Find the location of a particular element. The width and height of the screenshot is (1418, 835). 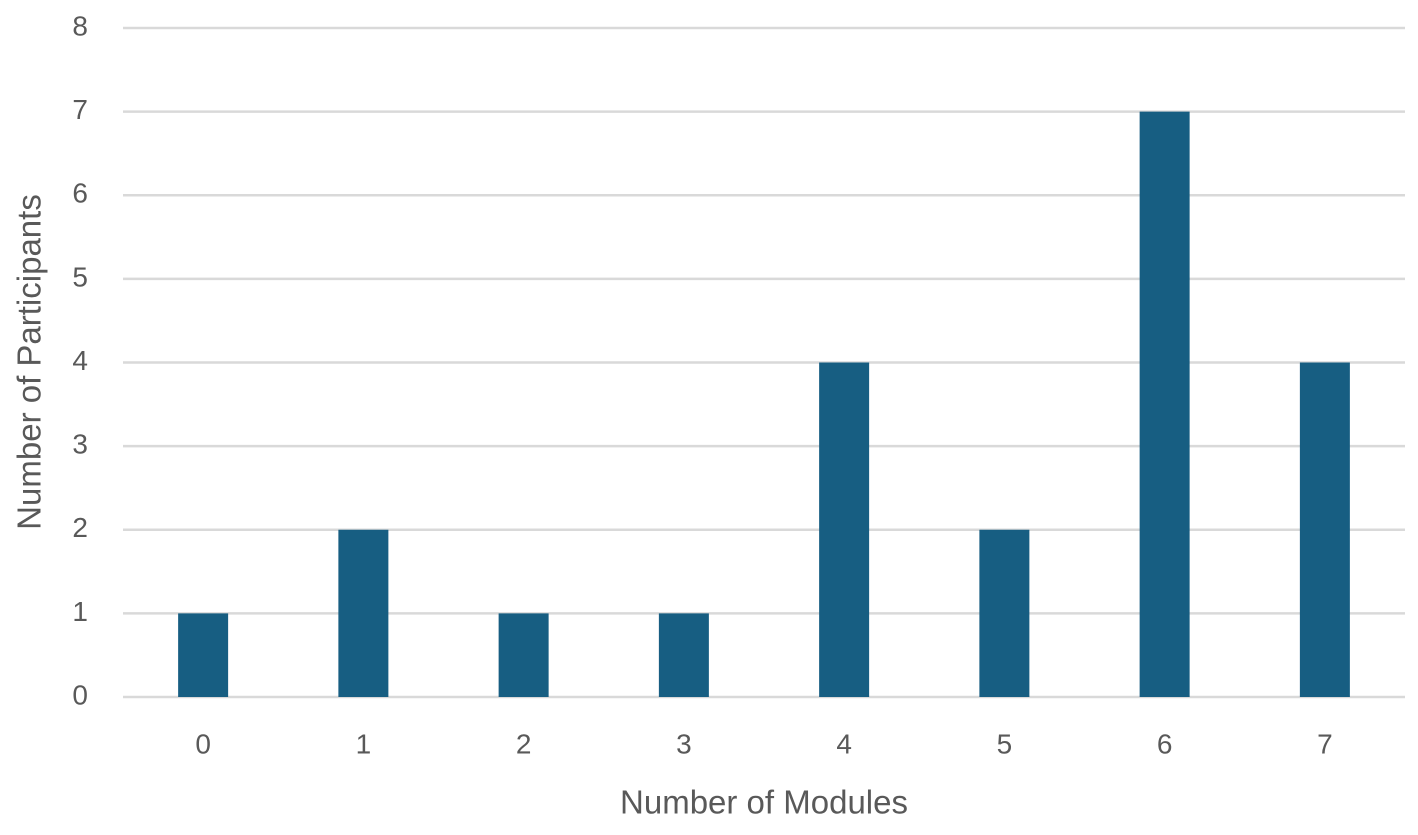

y-tick-label: 6 is located at coordinates (80, 193).